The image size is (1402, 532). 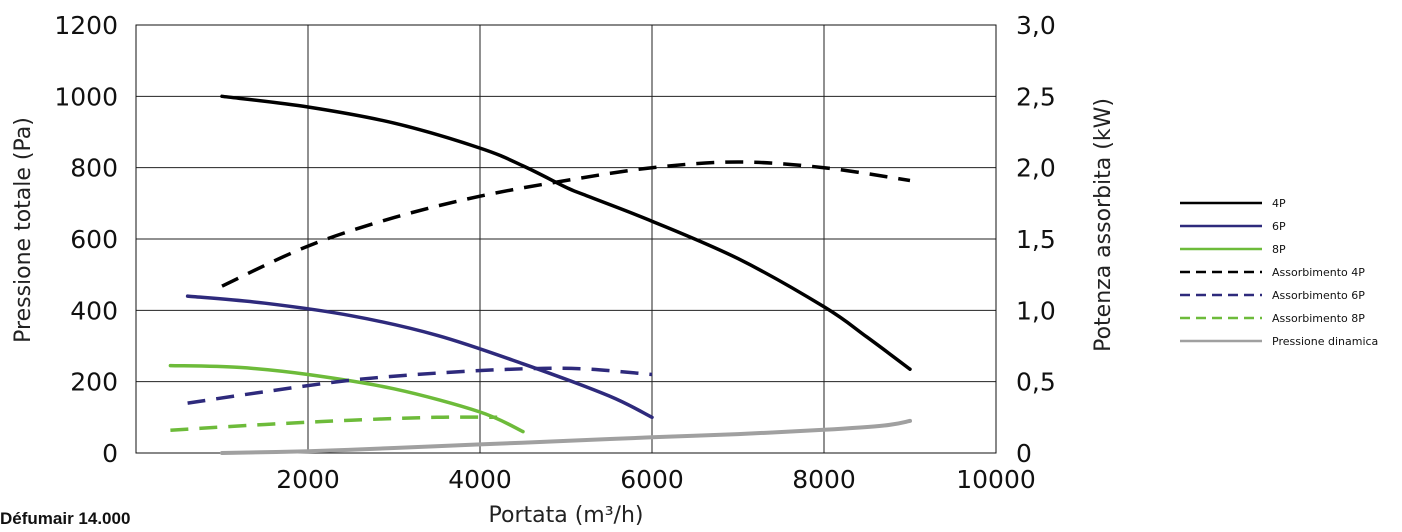 What do you see at coordinates (94, 382) in the screenshot?
I see `y-tick-label: 200` at bounding box center [94, 382].